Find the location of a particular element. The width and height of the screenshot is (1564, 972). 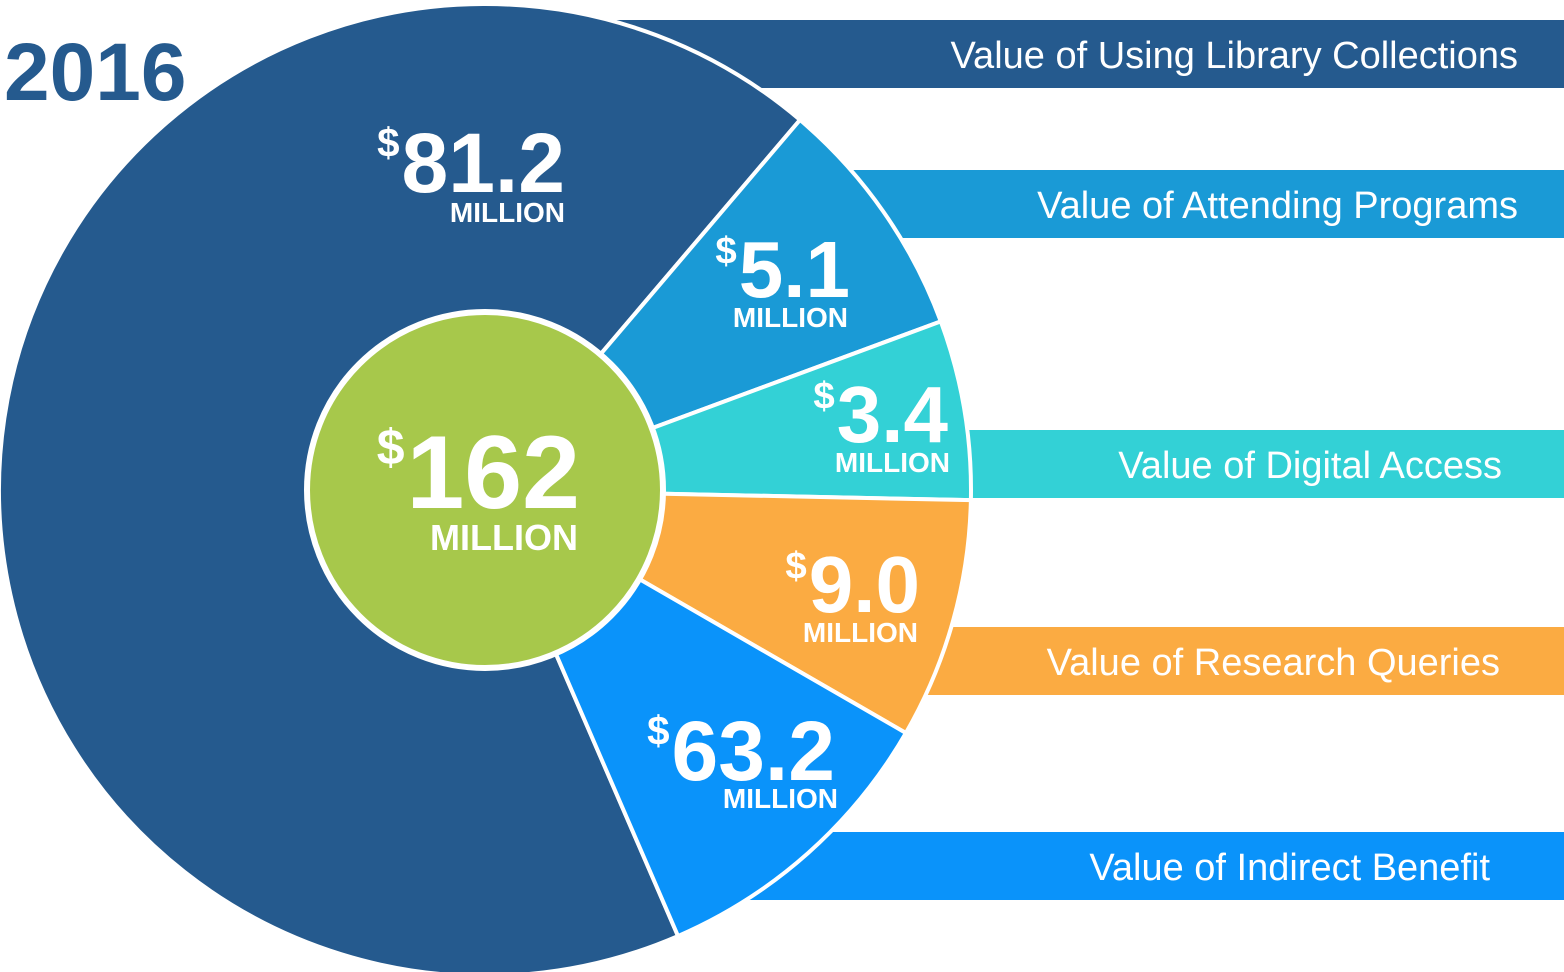

banner-label: Value of Research Queries is located at coordinates (1273, 663).